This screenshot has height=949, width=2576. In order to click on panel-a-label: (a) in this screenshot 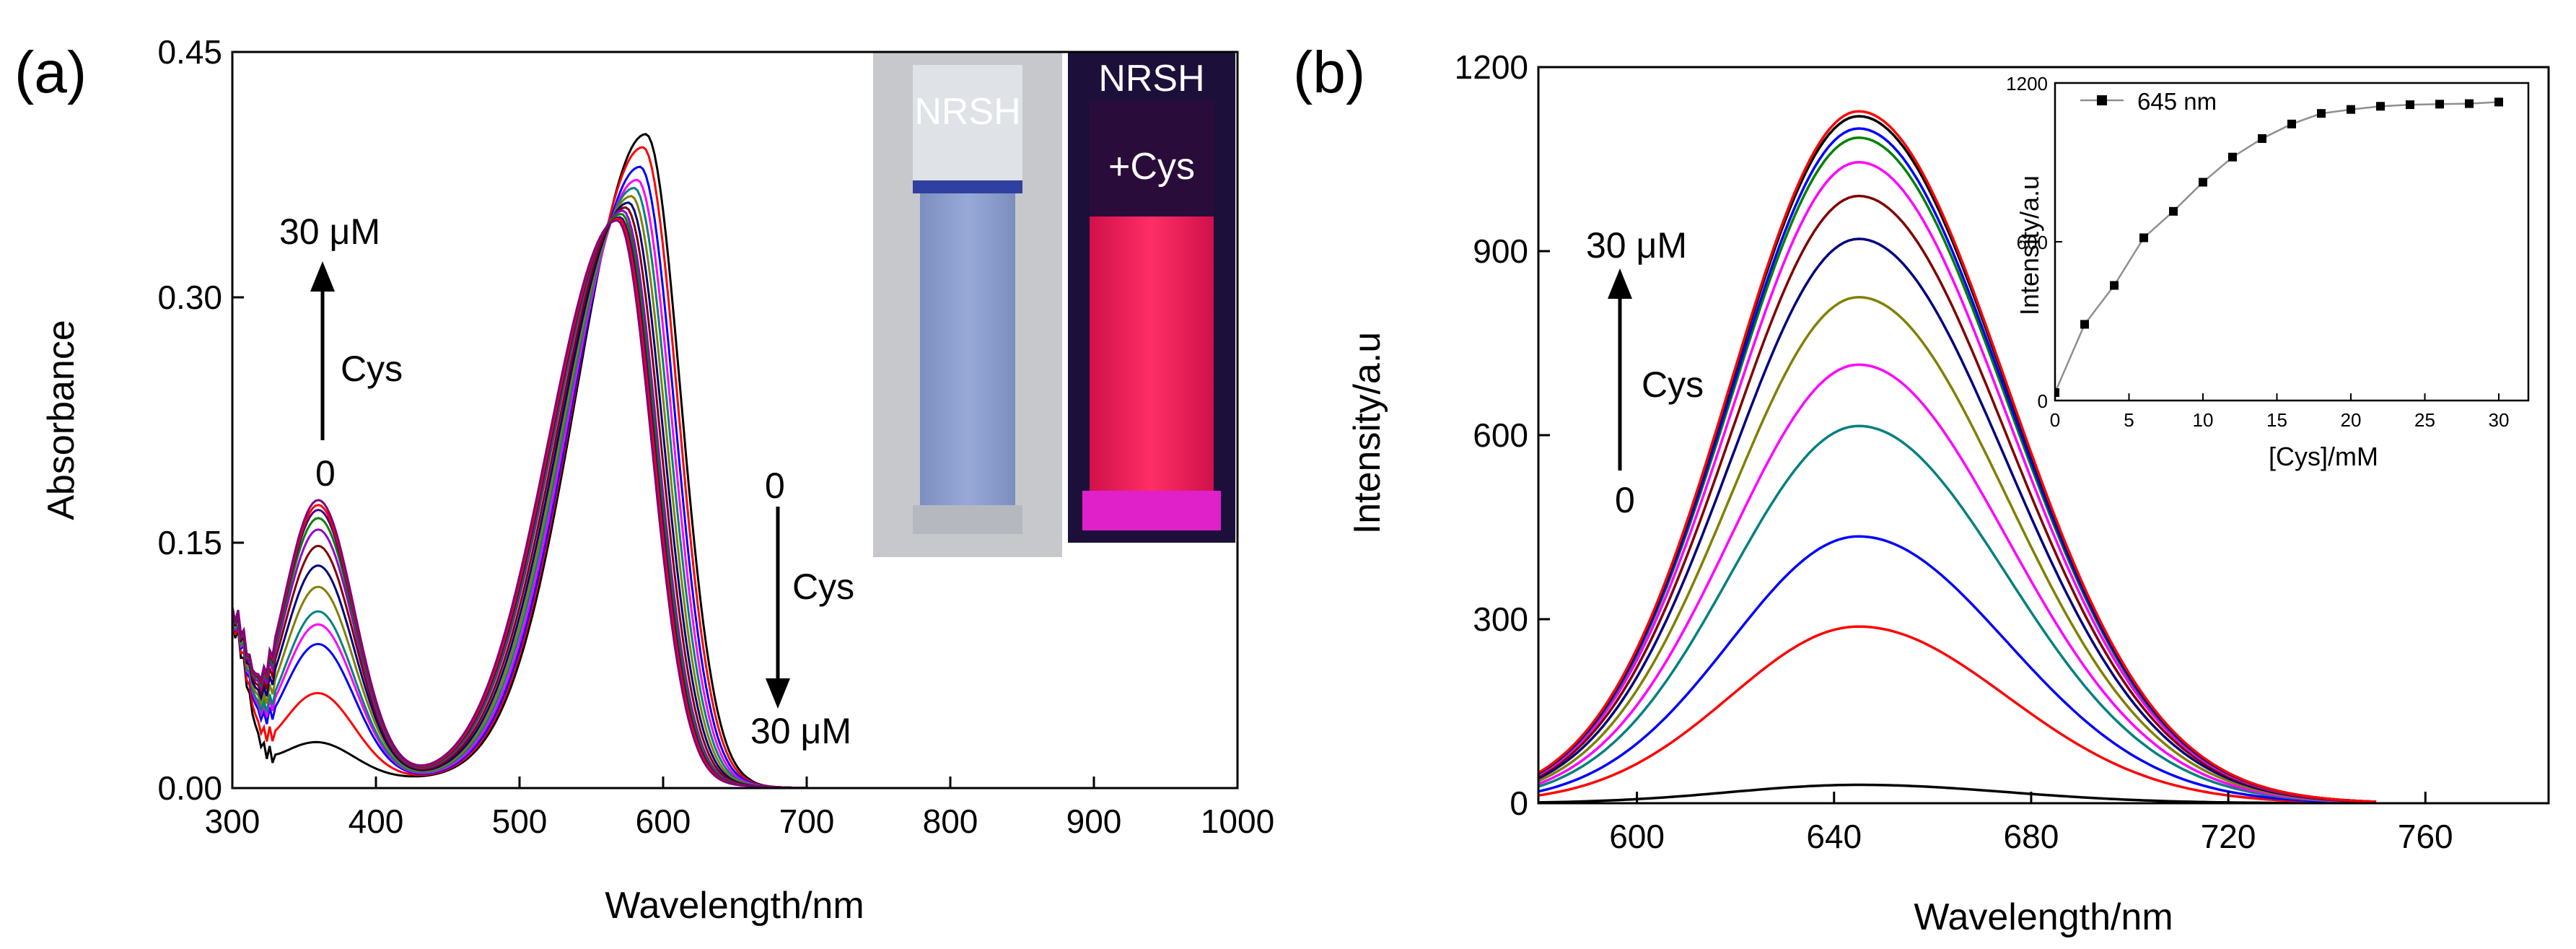, I will do `click(50, 72)`.